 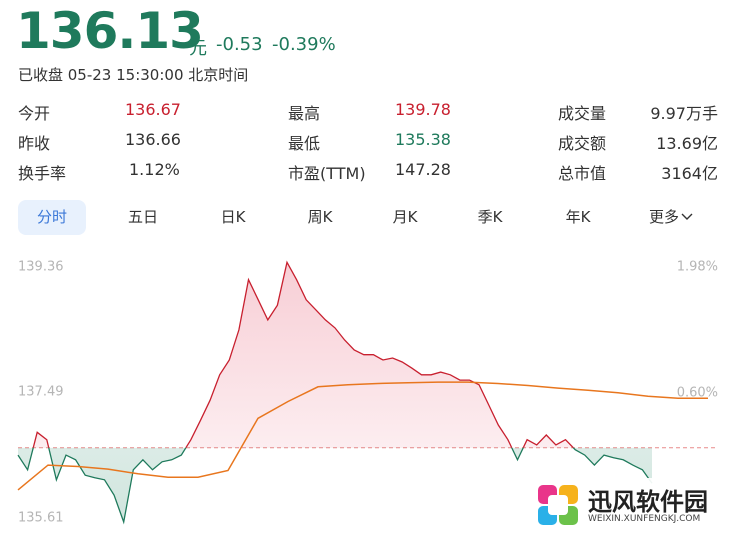 What do you see at coordinates (304, 143) in the screenshot?
I see `stat-label: 最低` at bounding box center [304, 143].